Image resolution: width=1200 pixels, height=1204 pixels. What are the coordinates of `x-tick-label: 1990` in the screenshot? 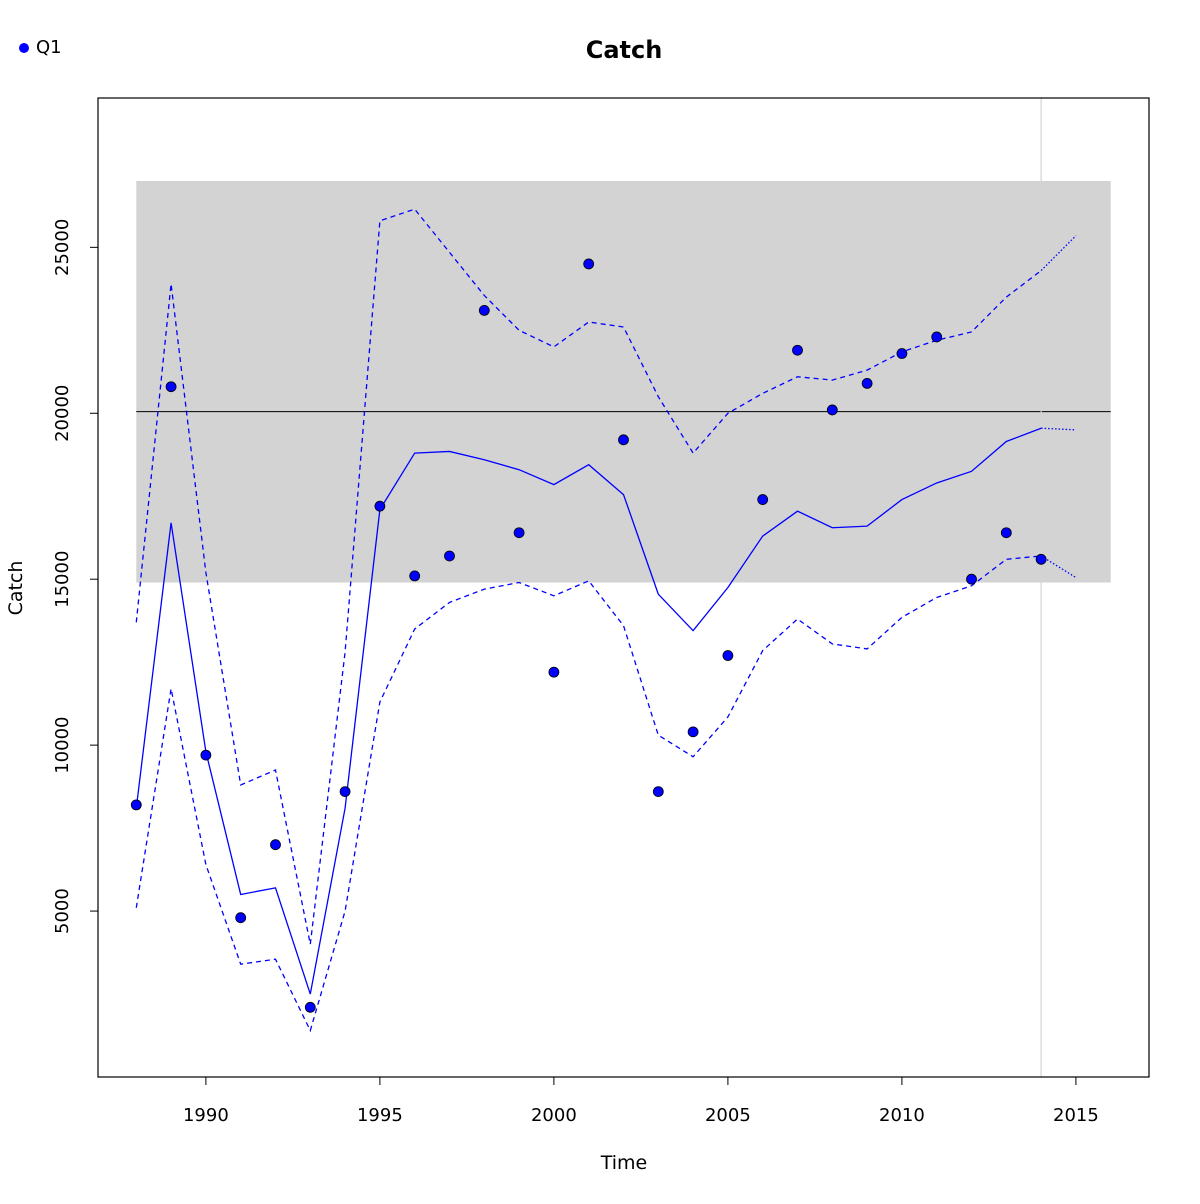 It's located at (206, 1115).